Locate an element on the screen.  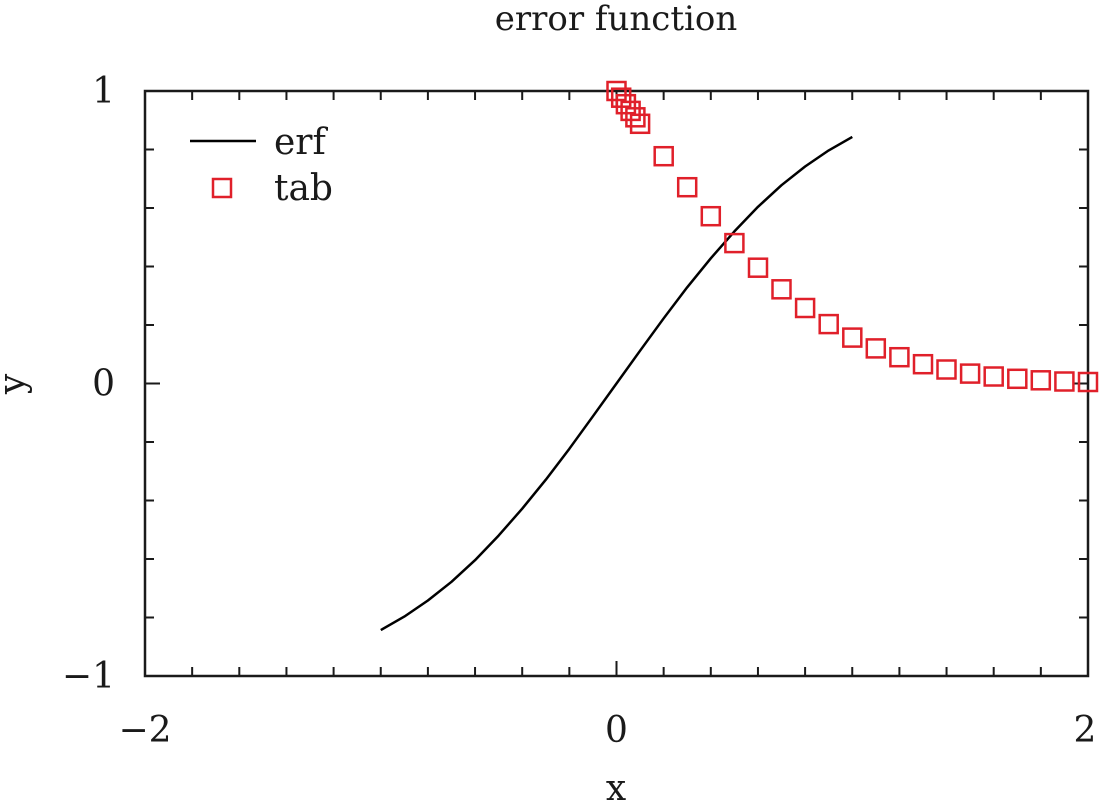
y-axis-label: y is located at coordinates (16, 384).